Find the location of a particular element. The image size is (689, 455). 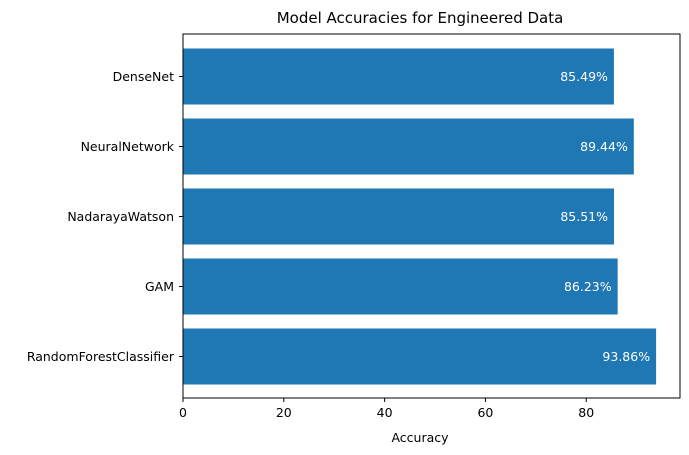

x-tick-label-60: 60 is located at coordinates (485, 412).